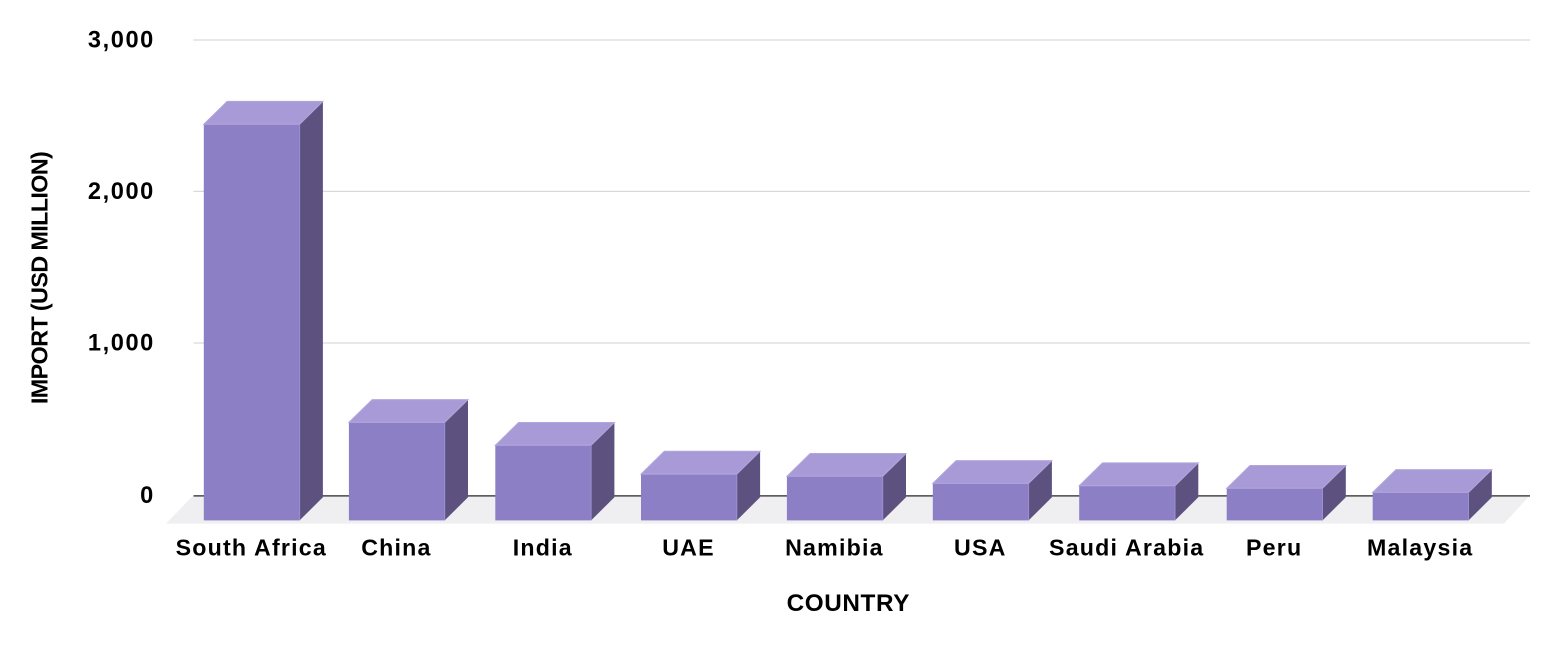 The width and height of the screenshot is (1553, 647). I want to click on svg-text: South Africa, so click(251, 547).